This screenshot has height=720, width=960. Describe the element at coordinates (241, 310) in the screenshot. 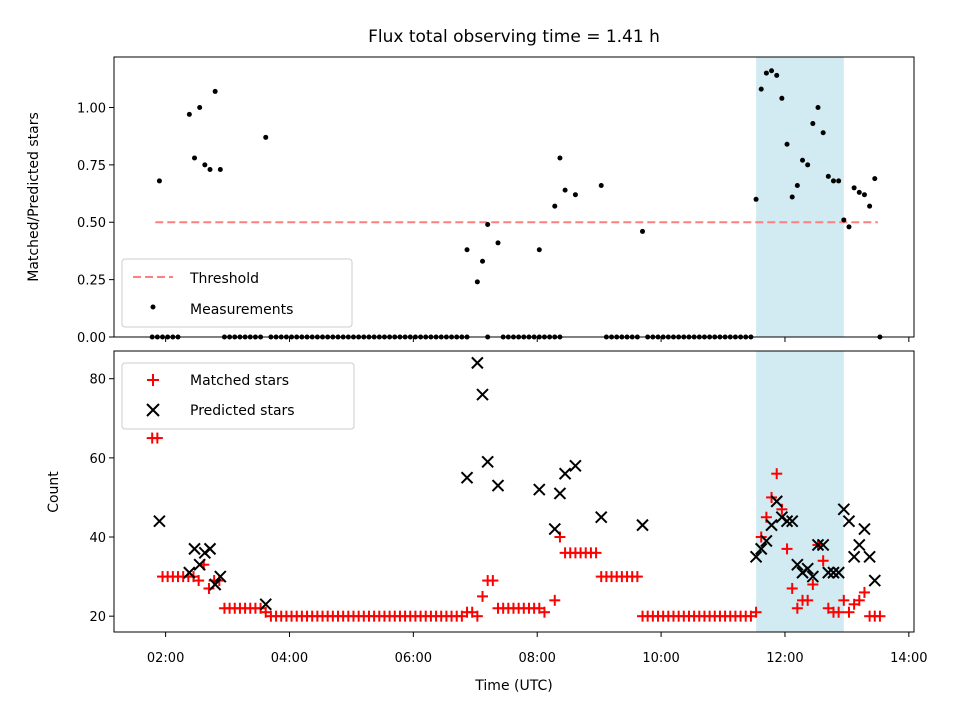

I see `legend-measurements-label: Measurements` at that location.